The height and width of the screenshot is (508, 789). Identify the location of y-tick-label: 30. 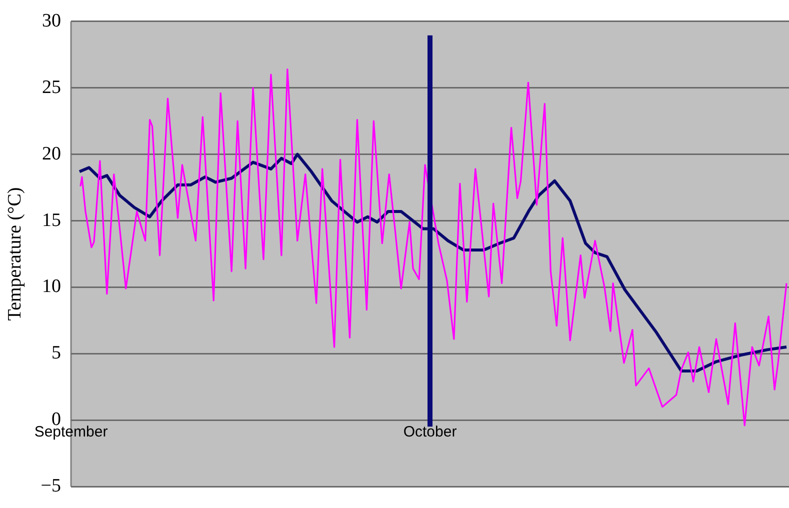
(52, 21).